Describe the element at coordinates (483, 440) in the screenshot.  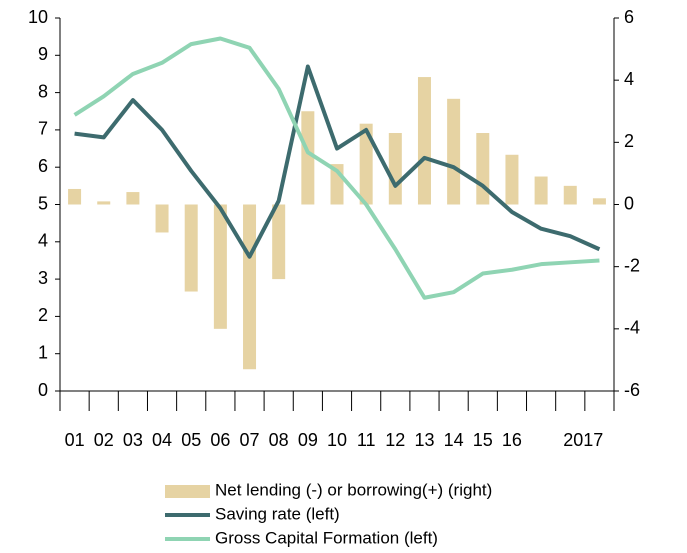
I see `x-tick-label: 15` at that location.